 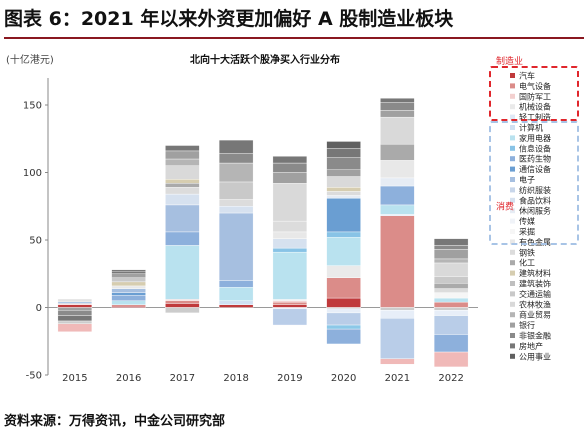 I want to click on tmt-legend-box, so click(x=534, y=183).